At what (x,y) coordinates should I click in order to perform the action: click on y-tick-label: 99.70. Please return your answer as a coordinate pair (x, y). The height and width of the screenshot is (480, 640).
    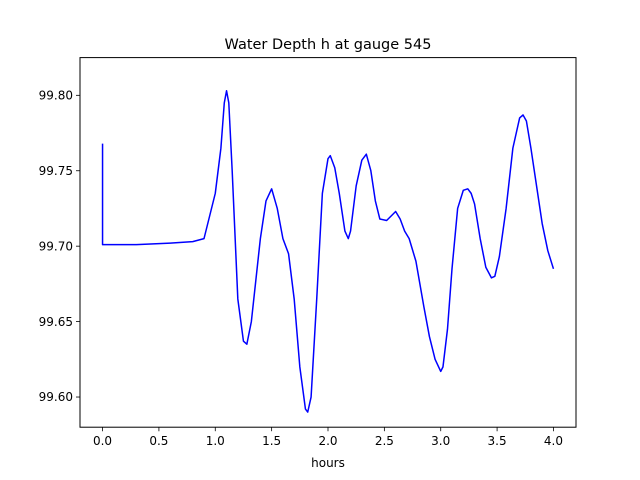
    Looking at the image, I should click on (56, 246).